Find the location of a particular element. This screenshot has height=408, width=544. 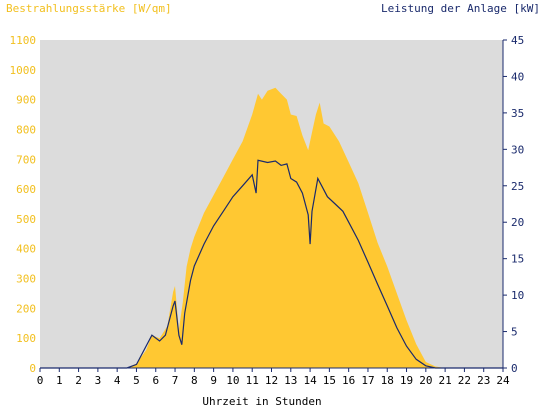

right-axis-tick-label: 20 is located at coordinates (517, 222).